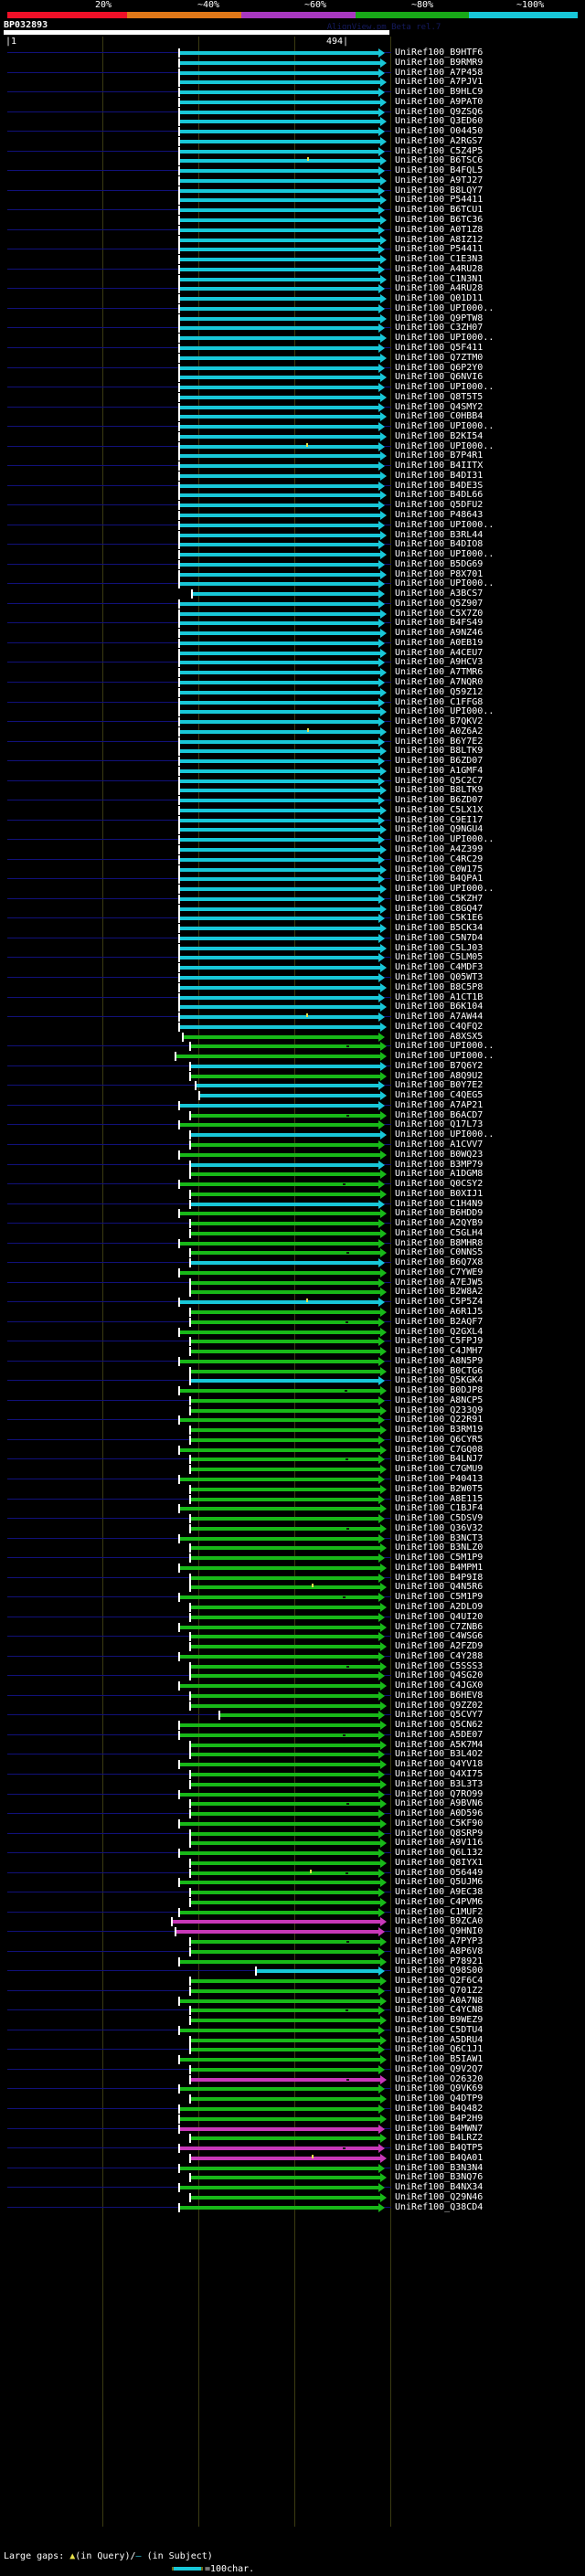 The image size is (585, 2576). What do you see at coordinates (440, 593) in the screenshot?
I see `hit-label: UniRef100_A3BCS7` at bounding box center [440, 593].